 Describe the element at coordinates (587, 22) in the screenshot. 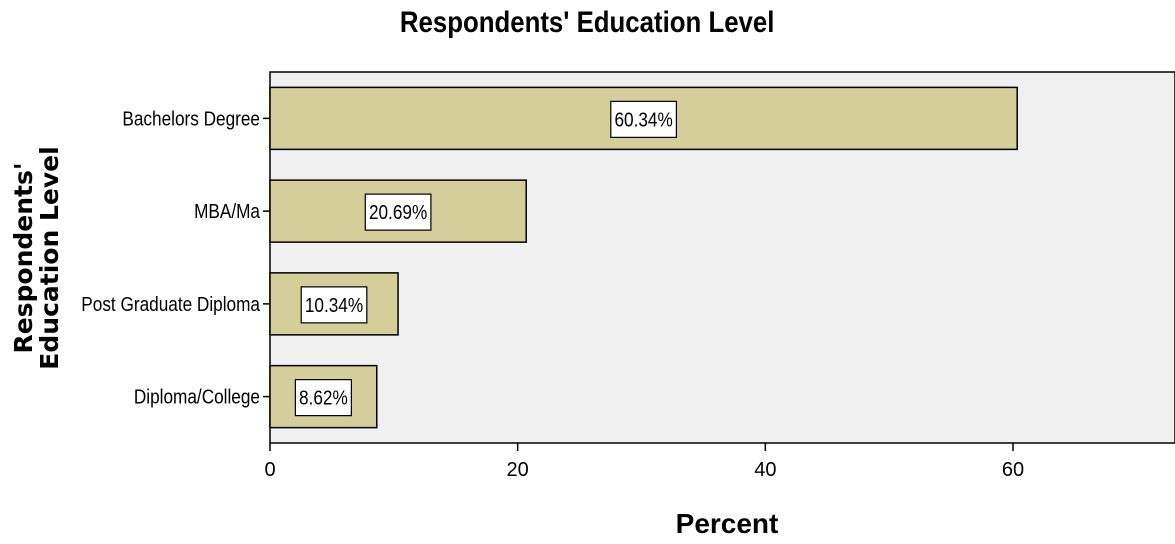

I see `chart-title: Respondents' Education Level` at that location.